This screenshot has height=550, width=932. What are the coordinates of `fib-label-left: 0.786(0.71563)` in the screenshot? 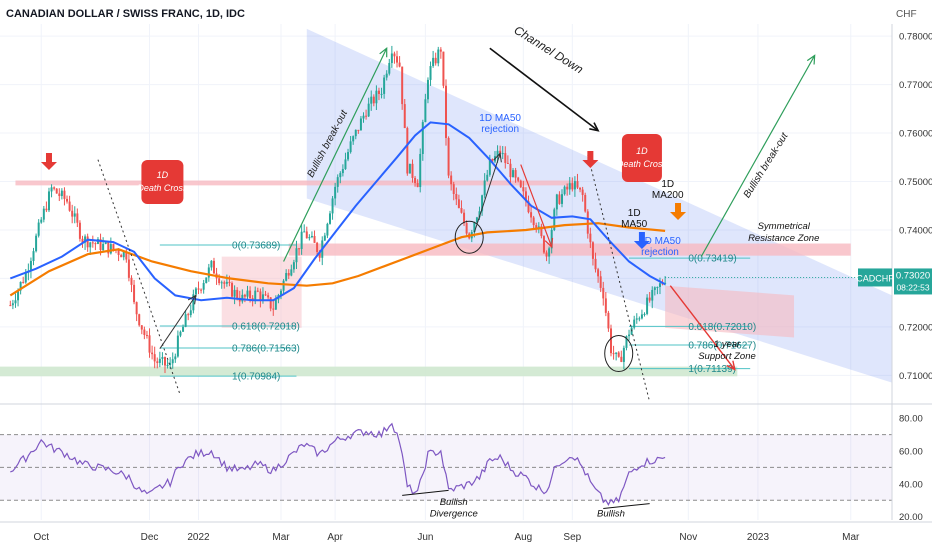 It's located at (266, 349).